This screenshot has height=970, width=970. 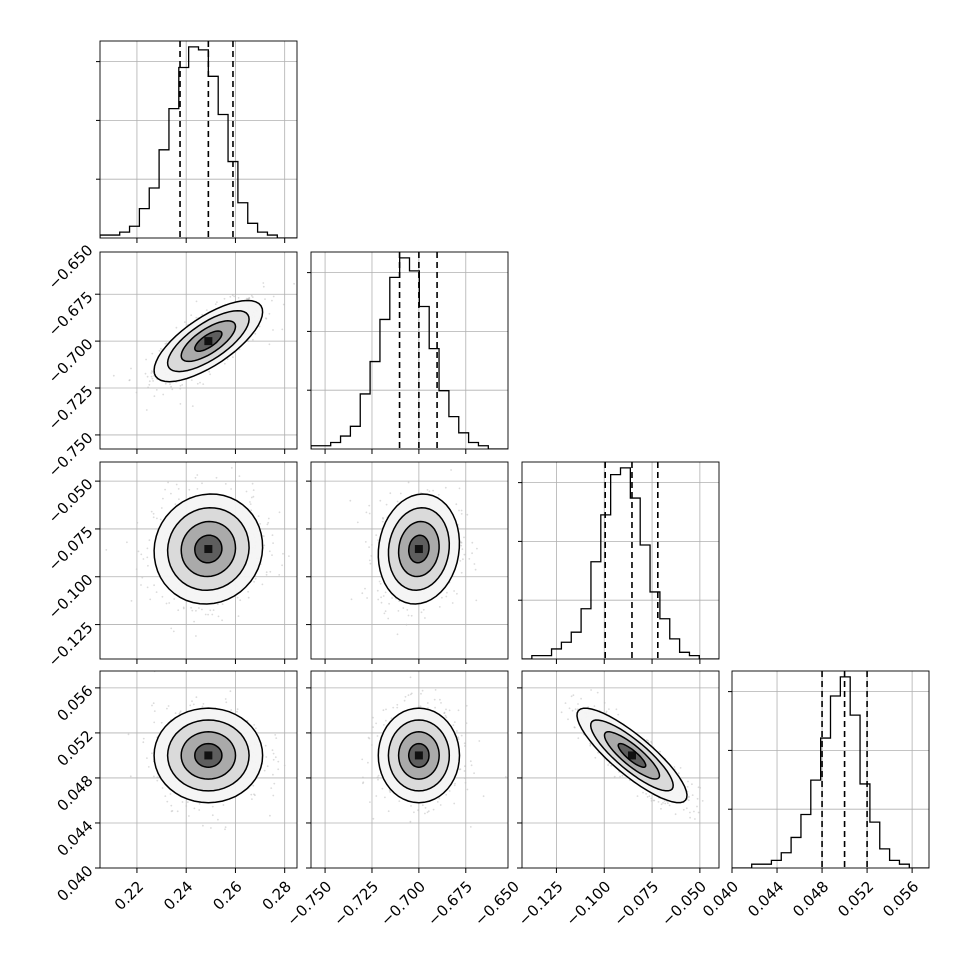 I want to click on y-tick-label: 0.056, so click(x=74, y=703).